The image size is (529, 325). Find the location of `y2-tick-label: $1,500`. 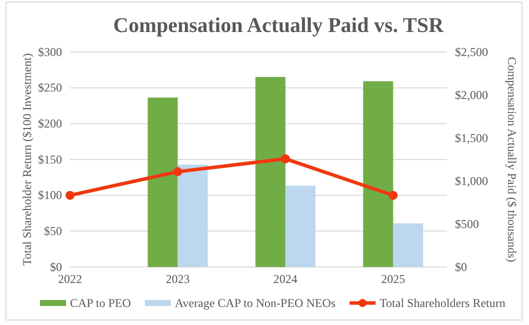

y2-tick-label: $1,500 is located at coordinates (471, 137).